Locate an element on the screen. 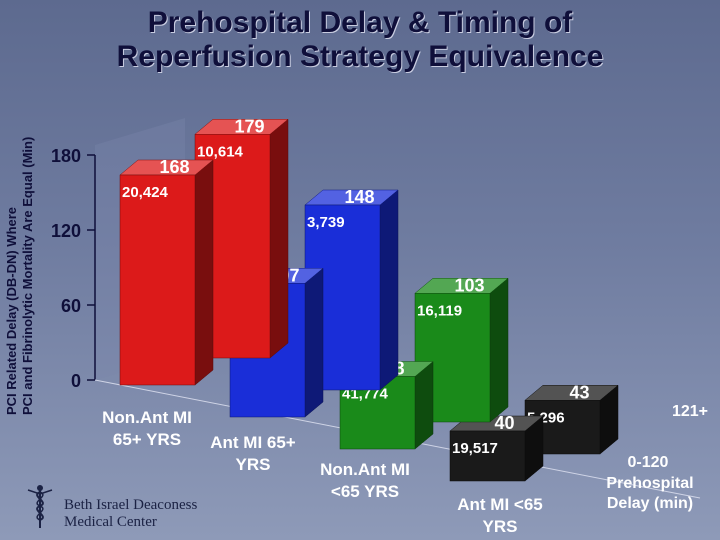 Image resolution: width=720 pixels, height=540 pixels. bar-value-label: 43 is located at coordinates (579, 392).